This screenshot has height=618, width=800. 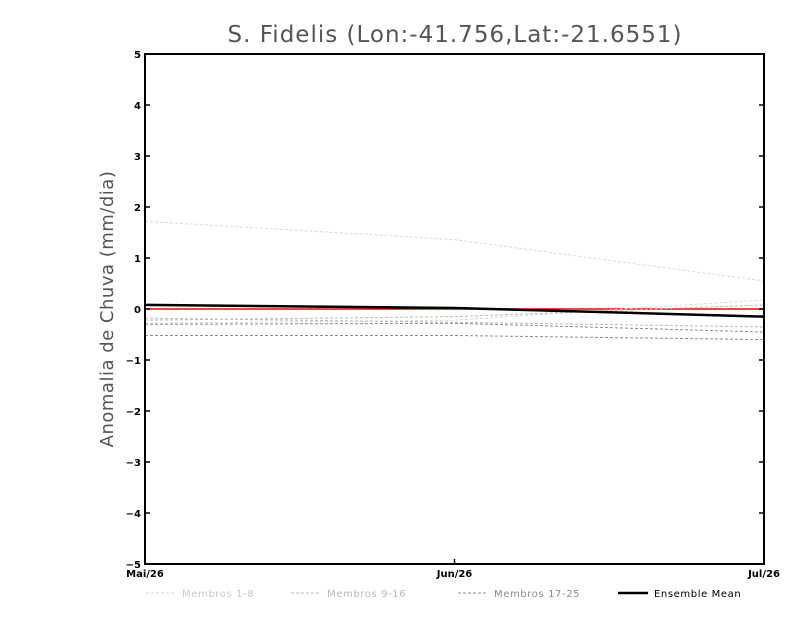 I want to click on y-tick-label: −3, so click(x=133, y=463).